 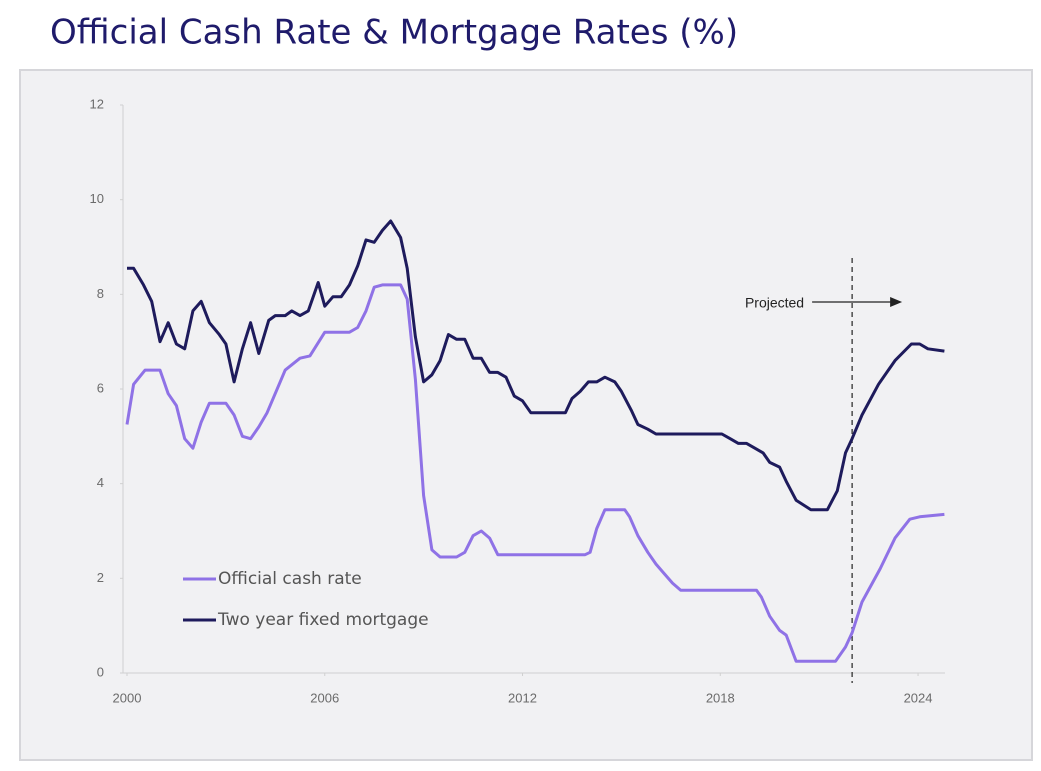 I want to click on x-tick-label: 2024, so click(x=918, y=697).